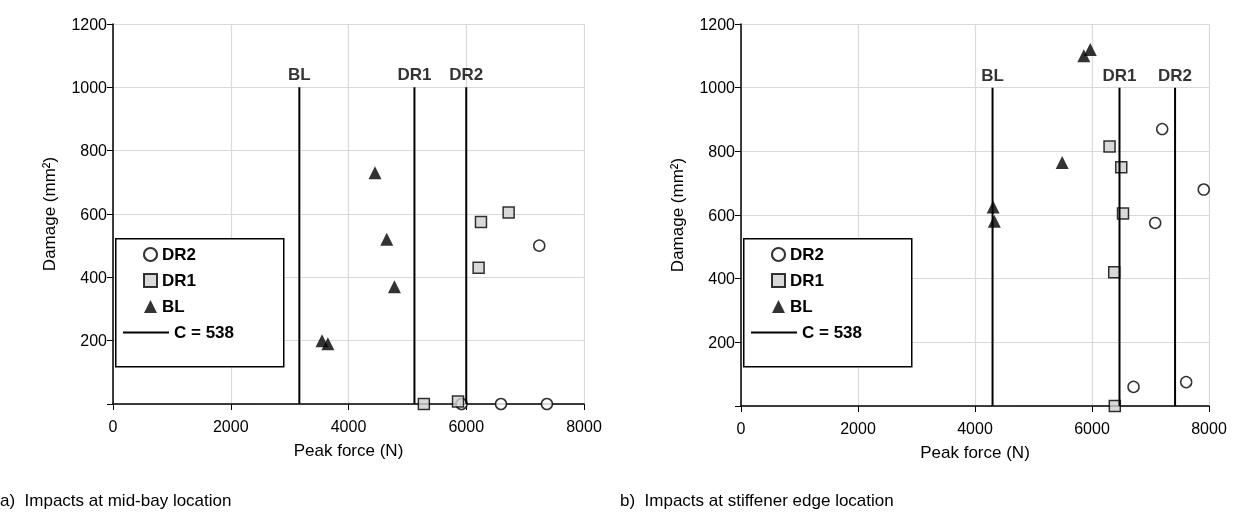 Image resolution: width=1239 pixels, height=532 pixels. Describe the element at coordinates (757, 500) in the screenshot. I see `text: b) Impacts at stiffener edge location` at that location.